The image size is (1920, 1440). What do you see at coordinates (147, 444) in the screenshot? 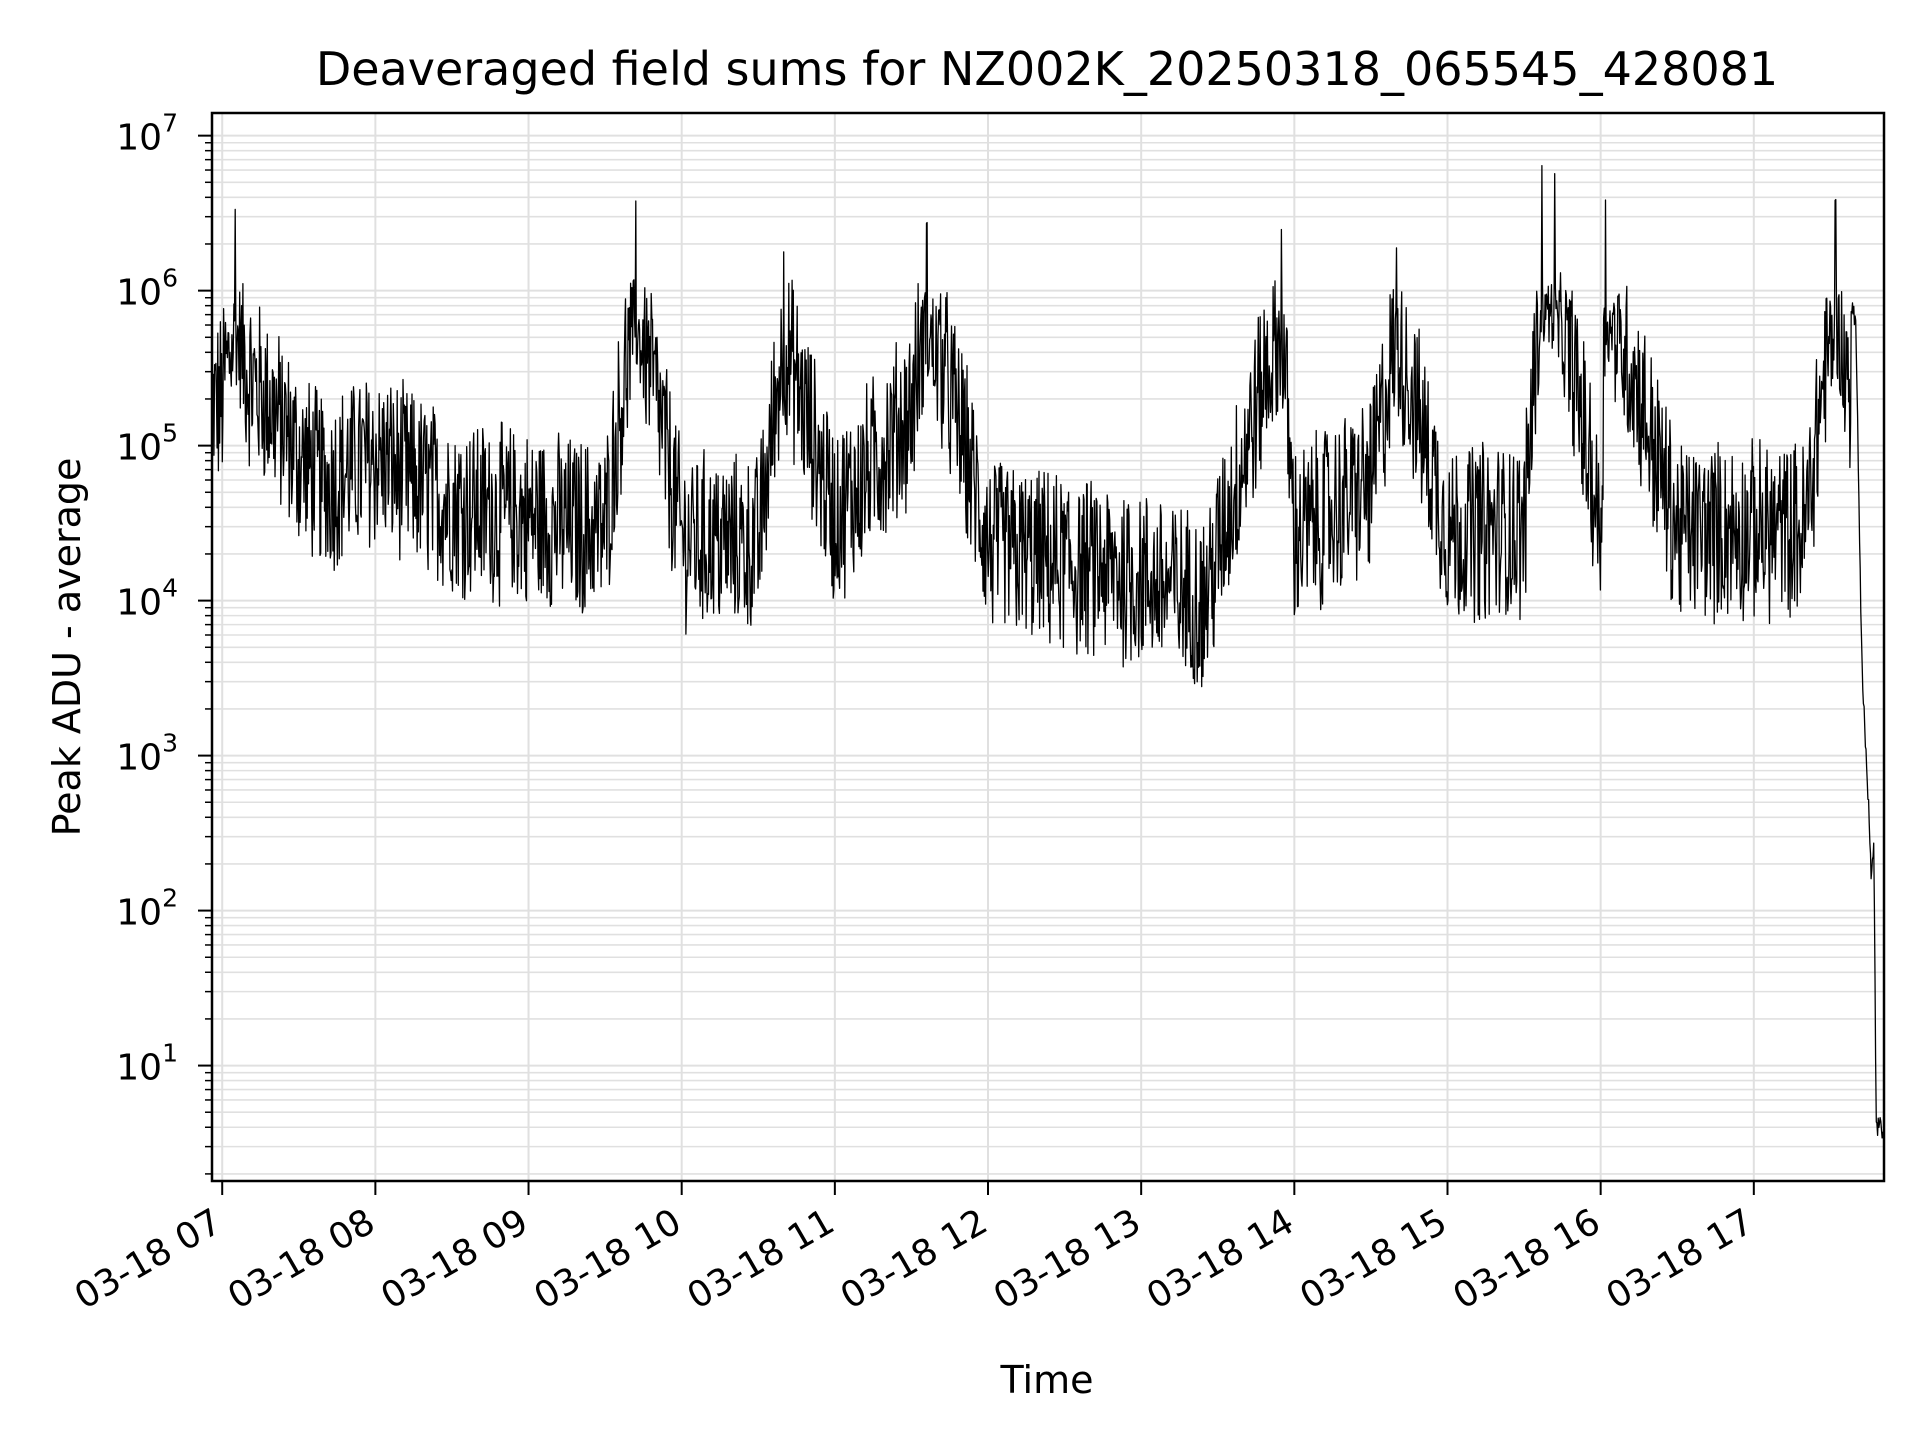
I see `y-tick-label: 10⁵` at bounding box center [147, 444].